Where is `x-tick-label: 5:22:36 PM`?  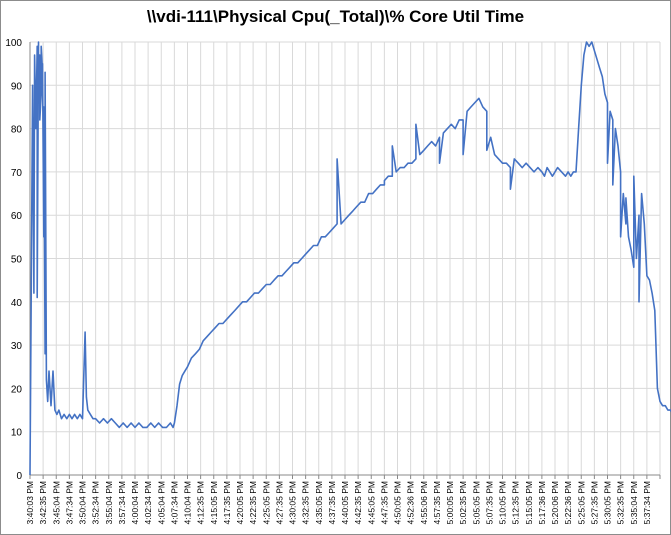 x-tick-label: 5:22:36 PM is located at coordinates (568, 502).